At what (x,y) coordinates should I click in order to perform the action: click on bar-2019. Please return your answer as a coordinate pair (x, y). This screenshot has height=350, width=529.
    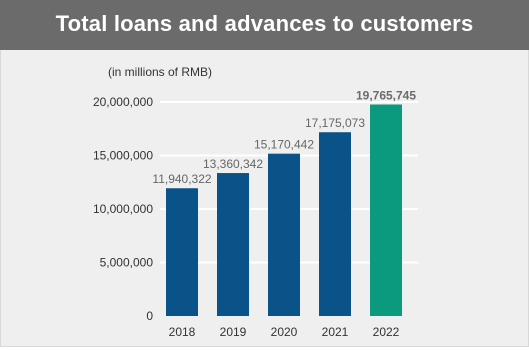
    Looking at the image, I should click on (233, 244).